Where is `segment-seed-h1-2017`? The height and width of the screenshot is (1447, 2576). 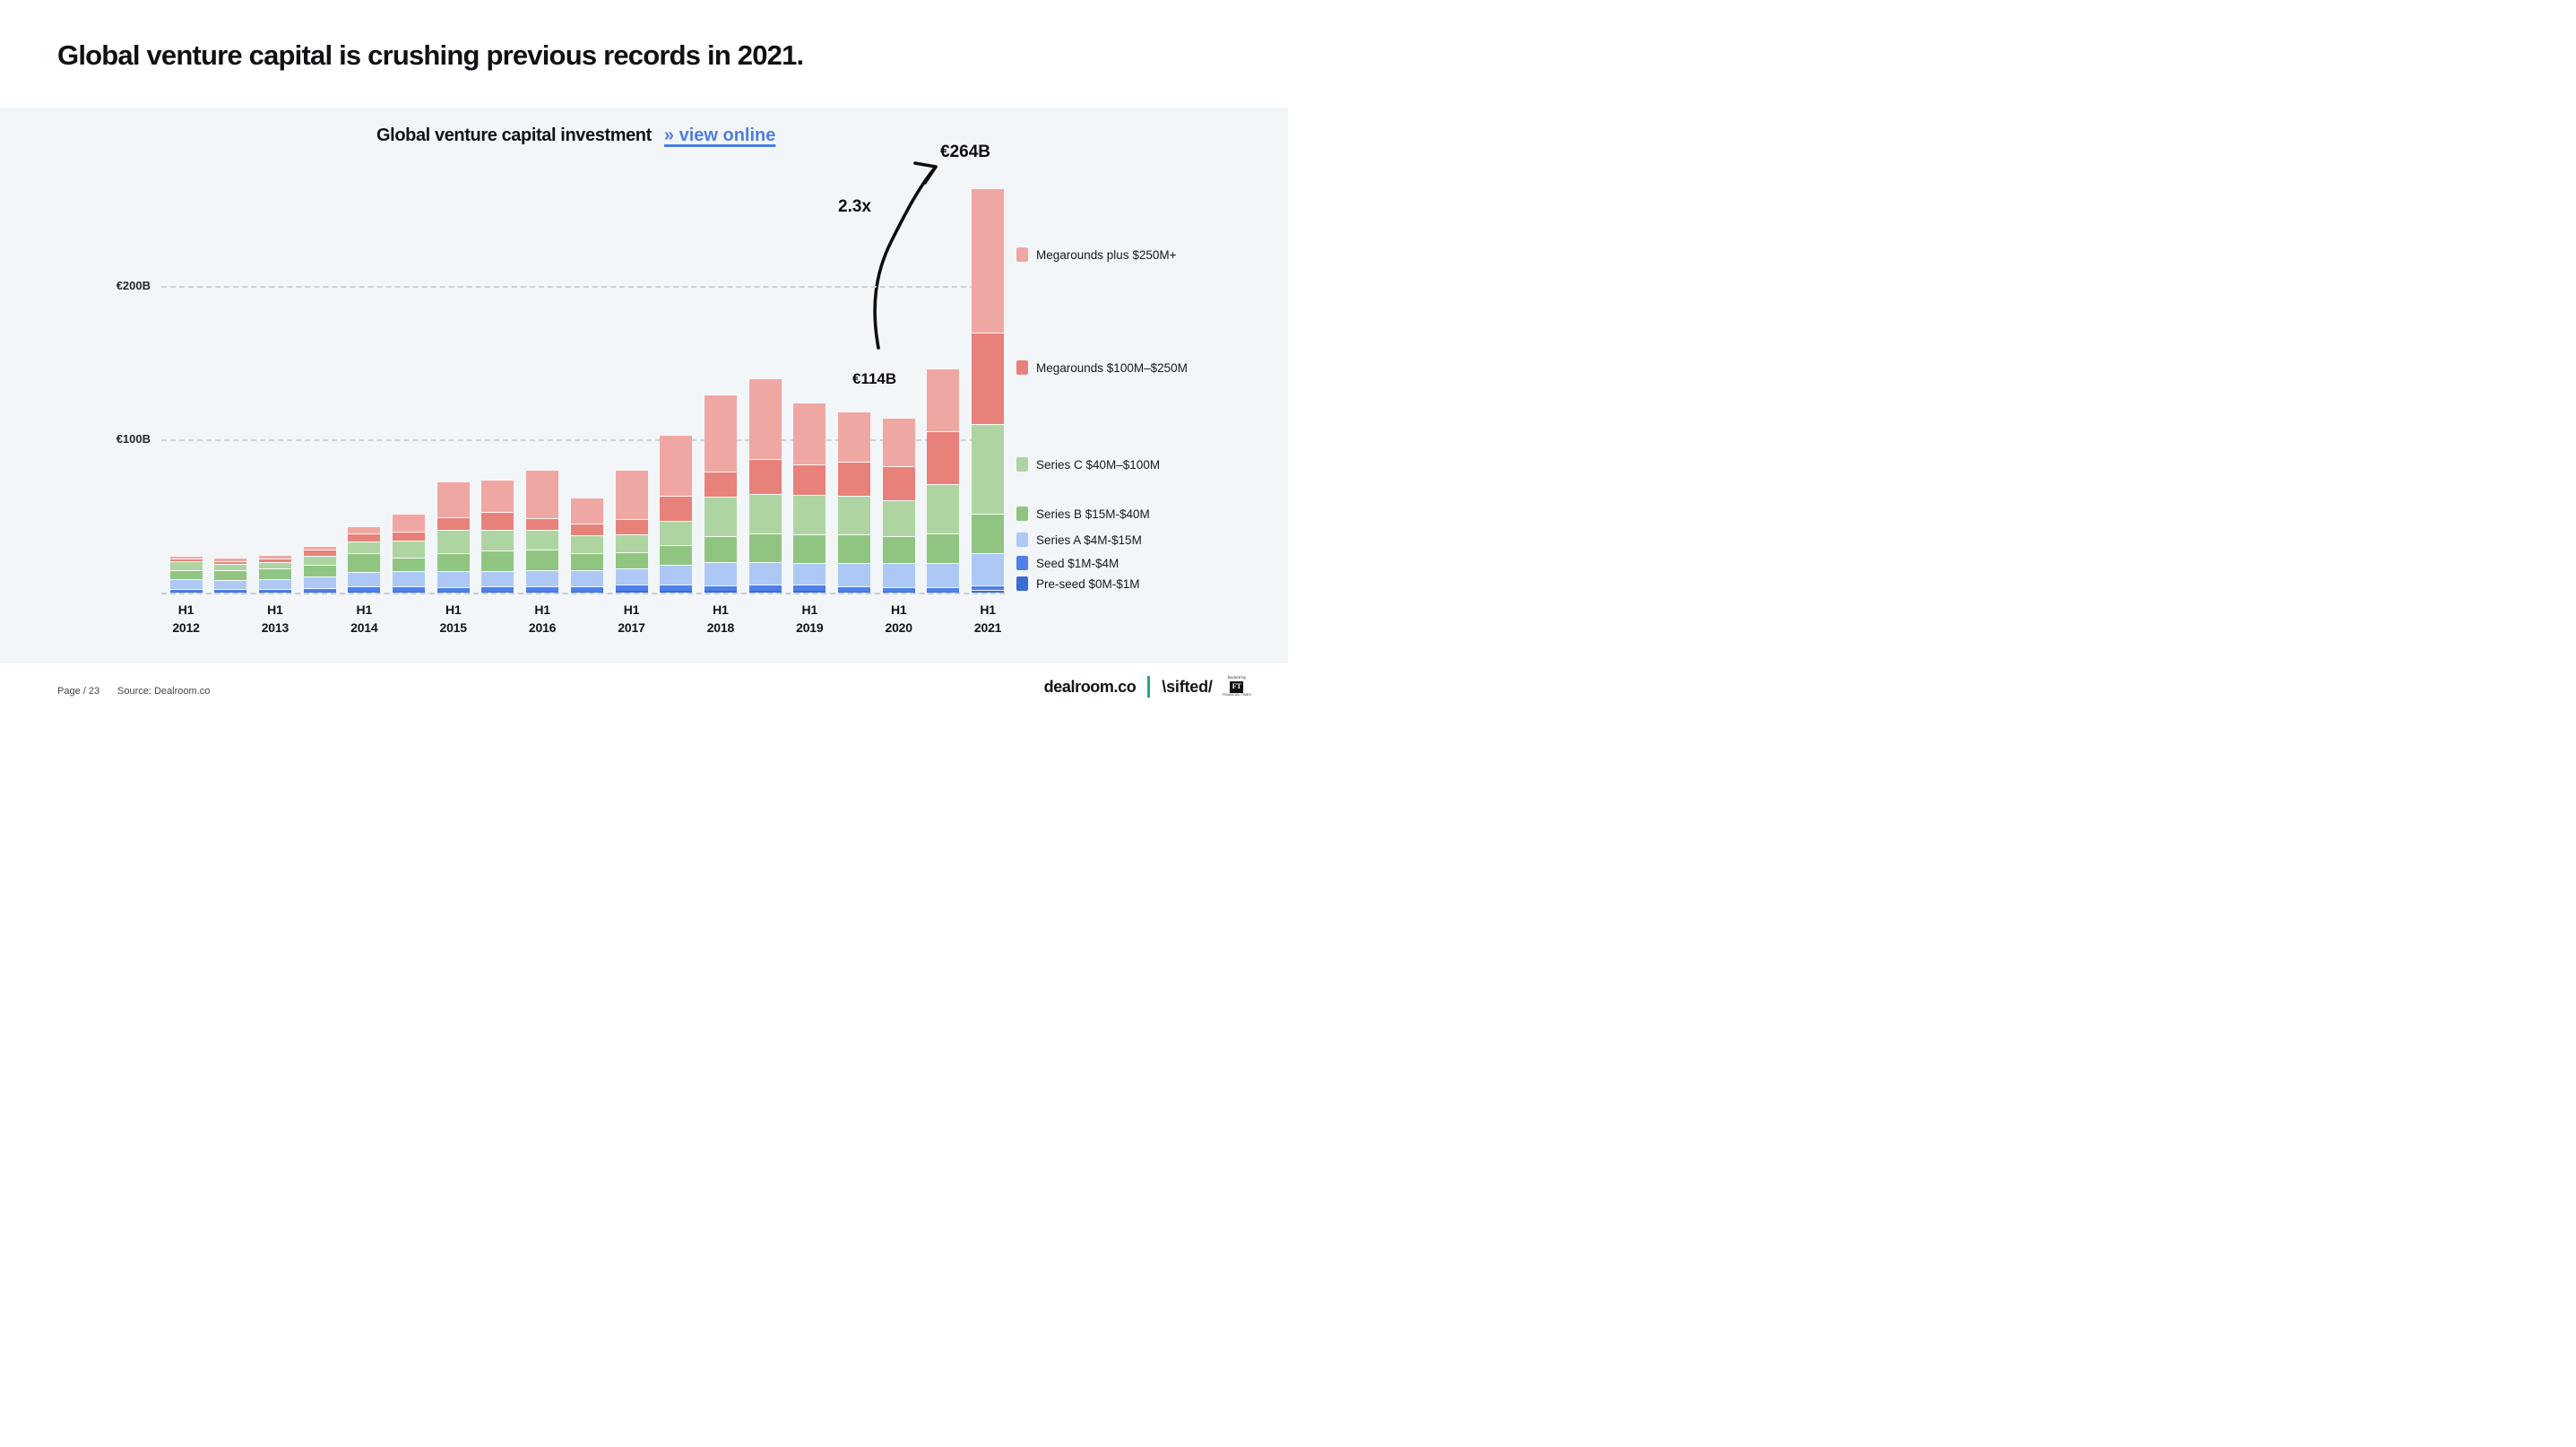
segment-seed-h1-2017 is located at coordinates (631, 588).